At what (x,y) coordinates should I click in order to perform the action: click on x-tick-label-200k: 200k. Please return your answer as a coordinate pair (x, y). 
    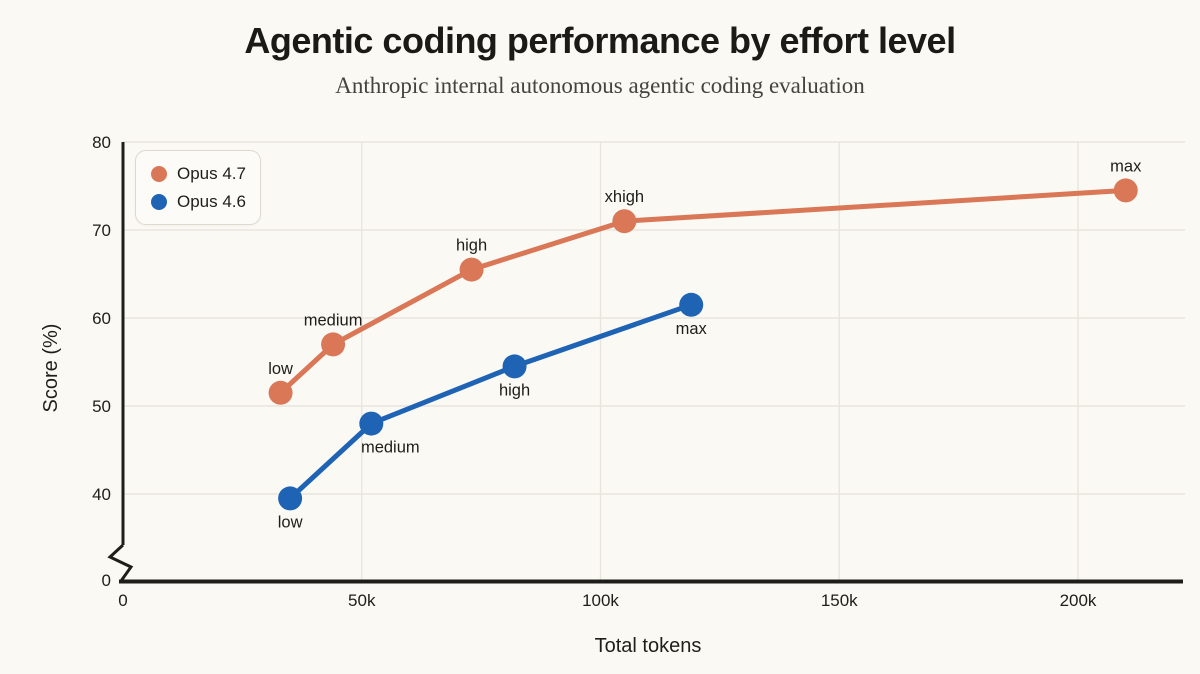
    Looking at the image, I should click on (1078, 600).